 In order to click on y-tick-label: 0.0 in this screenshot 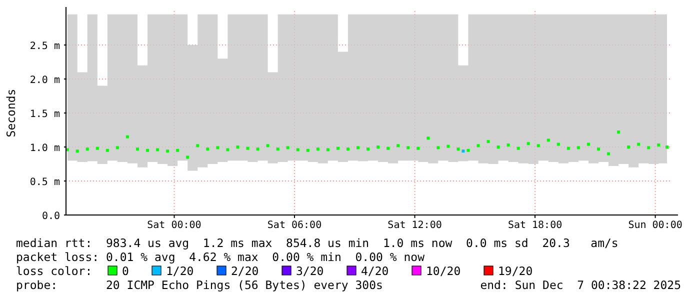, I will do `click(51, 216)`.